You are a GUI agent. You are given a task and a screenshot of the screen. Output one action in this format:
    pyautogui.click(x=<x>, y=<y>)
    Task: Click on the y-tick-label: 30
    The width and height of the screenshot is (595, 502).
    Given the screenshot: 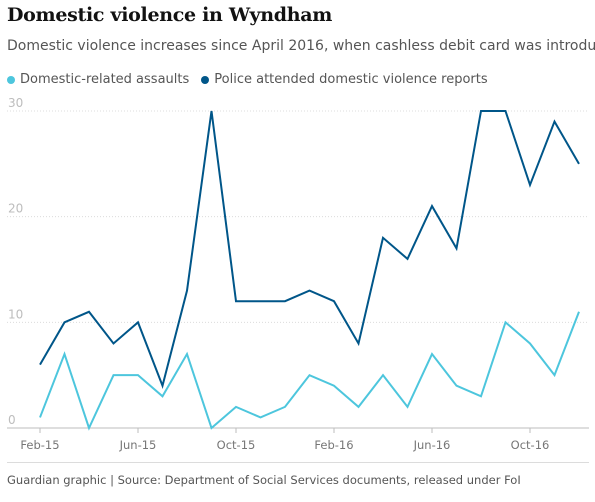 What is the action you would take?
    pyautogui.click(x=15, y=103)
    